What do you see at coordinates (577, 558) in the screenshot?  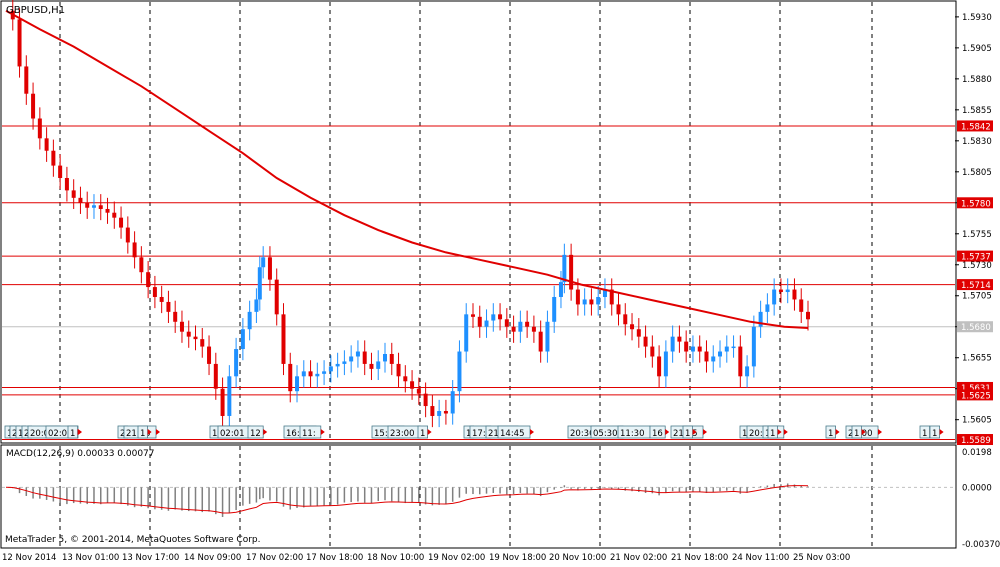 I see `time-tick-label: 20 Nov 10:00` at bounding box center [577, 558].